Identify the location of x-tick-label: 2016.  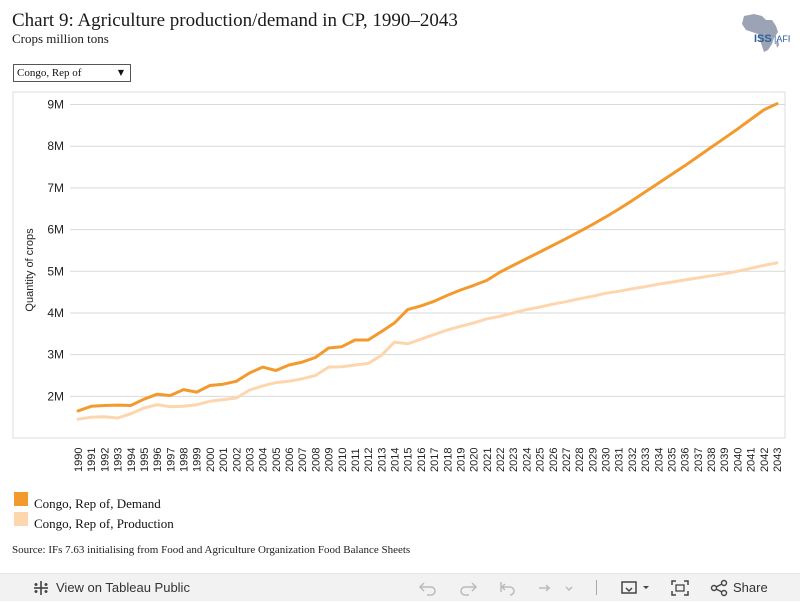
(422, 460).